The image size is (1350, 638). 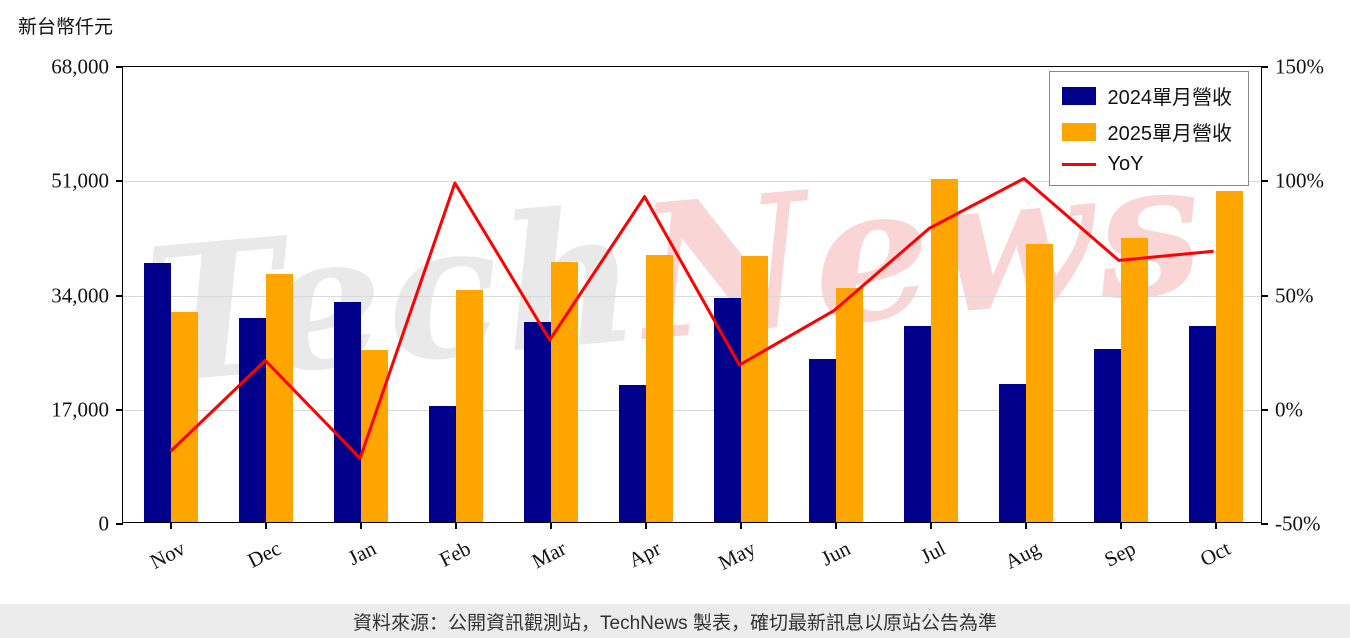 I want to click on x-axis-month-label: Sep, so click(x=1120, y=554).